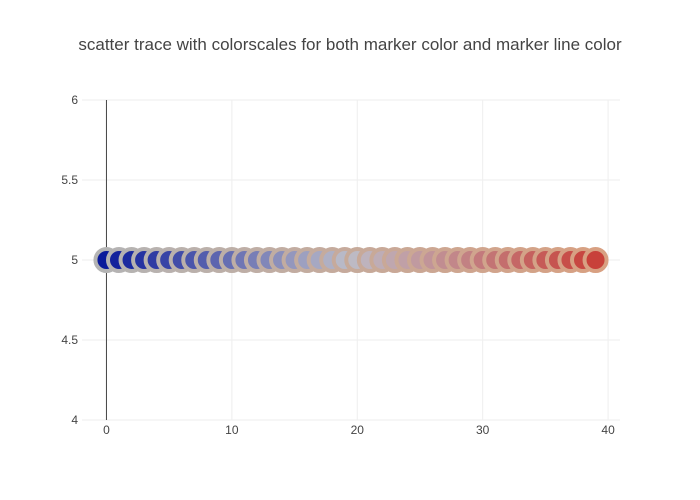  What do you see at coordinates (232, 430) in the screenshot?
I see `x-tick-label: 10` at bounding box center [232, 430].